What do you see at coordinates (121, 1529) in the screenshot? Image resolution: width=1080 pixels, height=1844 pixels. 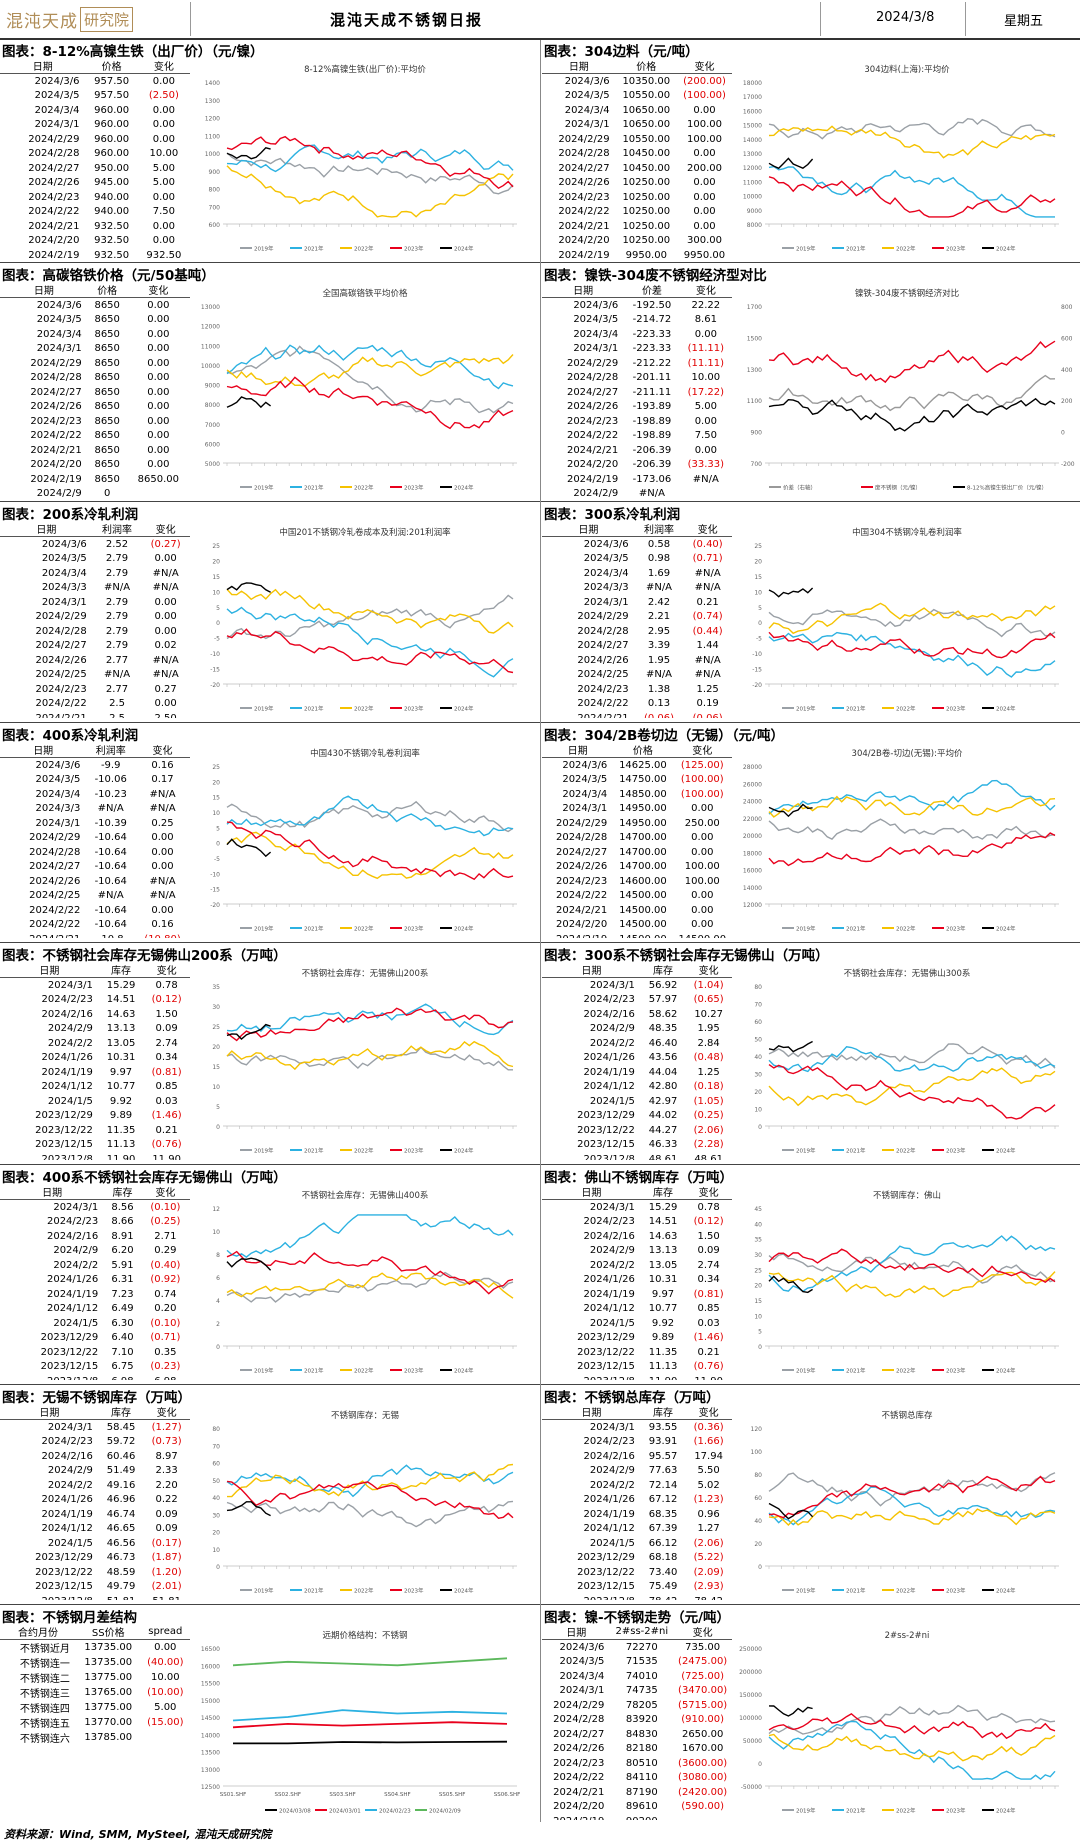 I see `row-value: 46.65` at bounding box center [121, 1529].